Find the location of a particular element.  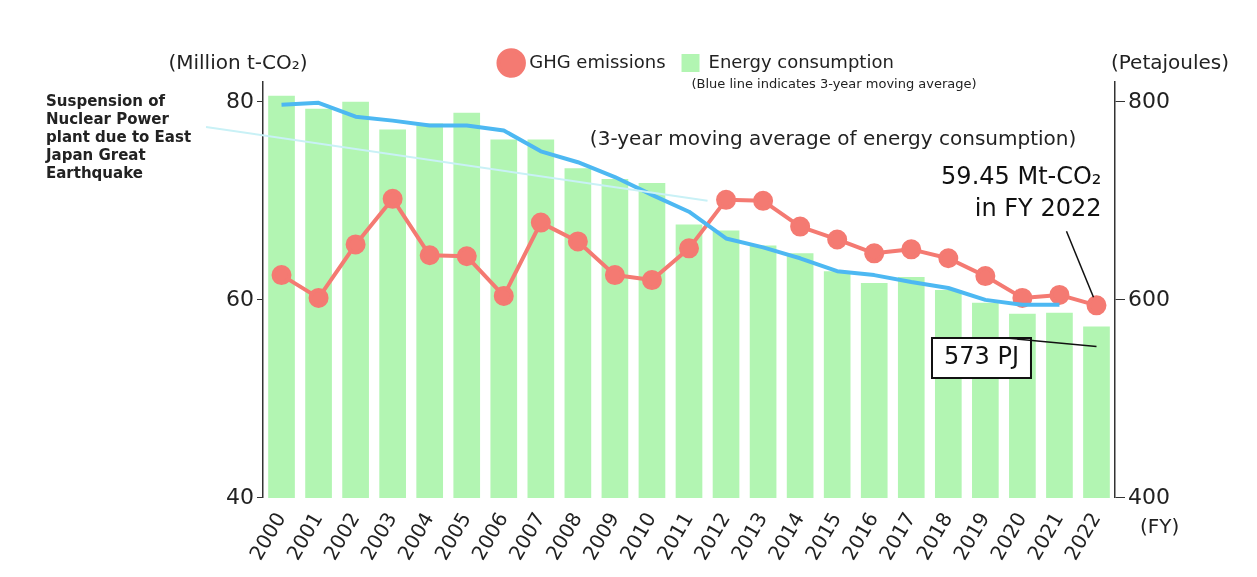

annotation: 573 PJ is located at coordinates (981, 356).